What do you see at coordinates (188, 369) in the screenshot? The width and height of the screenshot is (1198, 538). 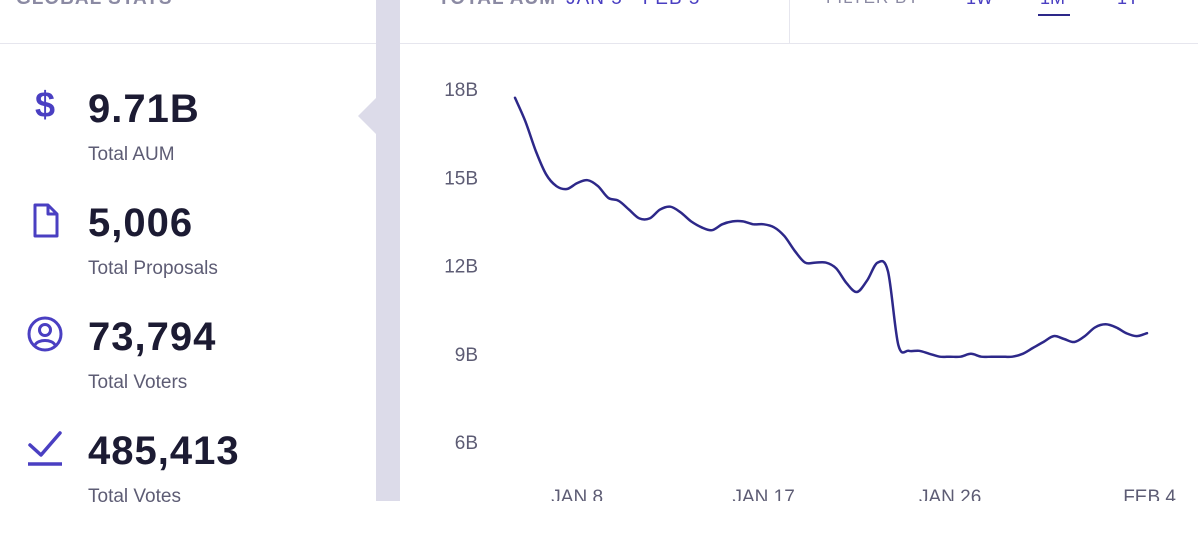 I see `stat-total-voters: 73,794 Total Voters` at bounding box center [188, 369].